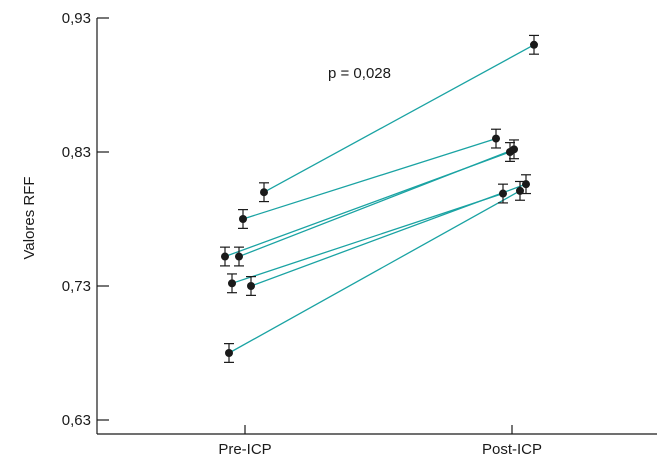  What do you see at coordinates (76, 152) in the screenshot?
I see `y-tick-label: 0,83` at bounding box center [76, 152].